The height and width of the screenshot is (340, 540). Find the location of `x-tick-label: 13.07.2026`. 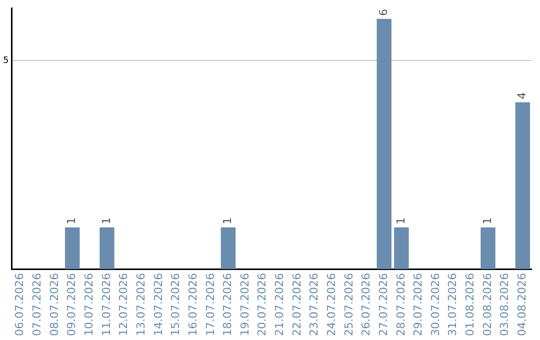

x-tick-label: 13.07.2026 is located at coordinates (141, 304).